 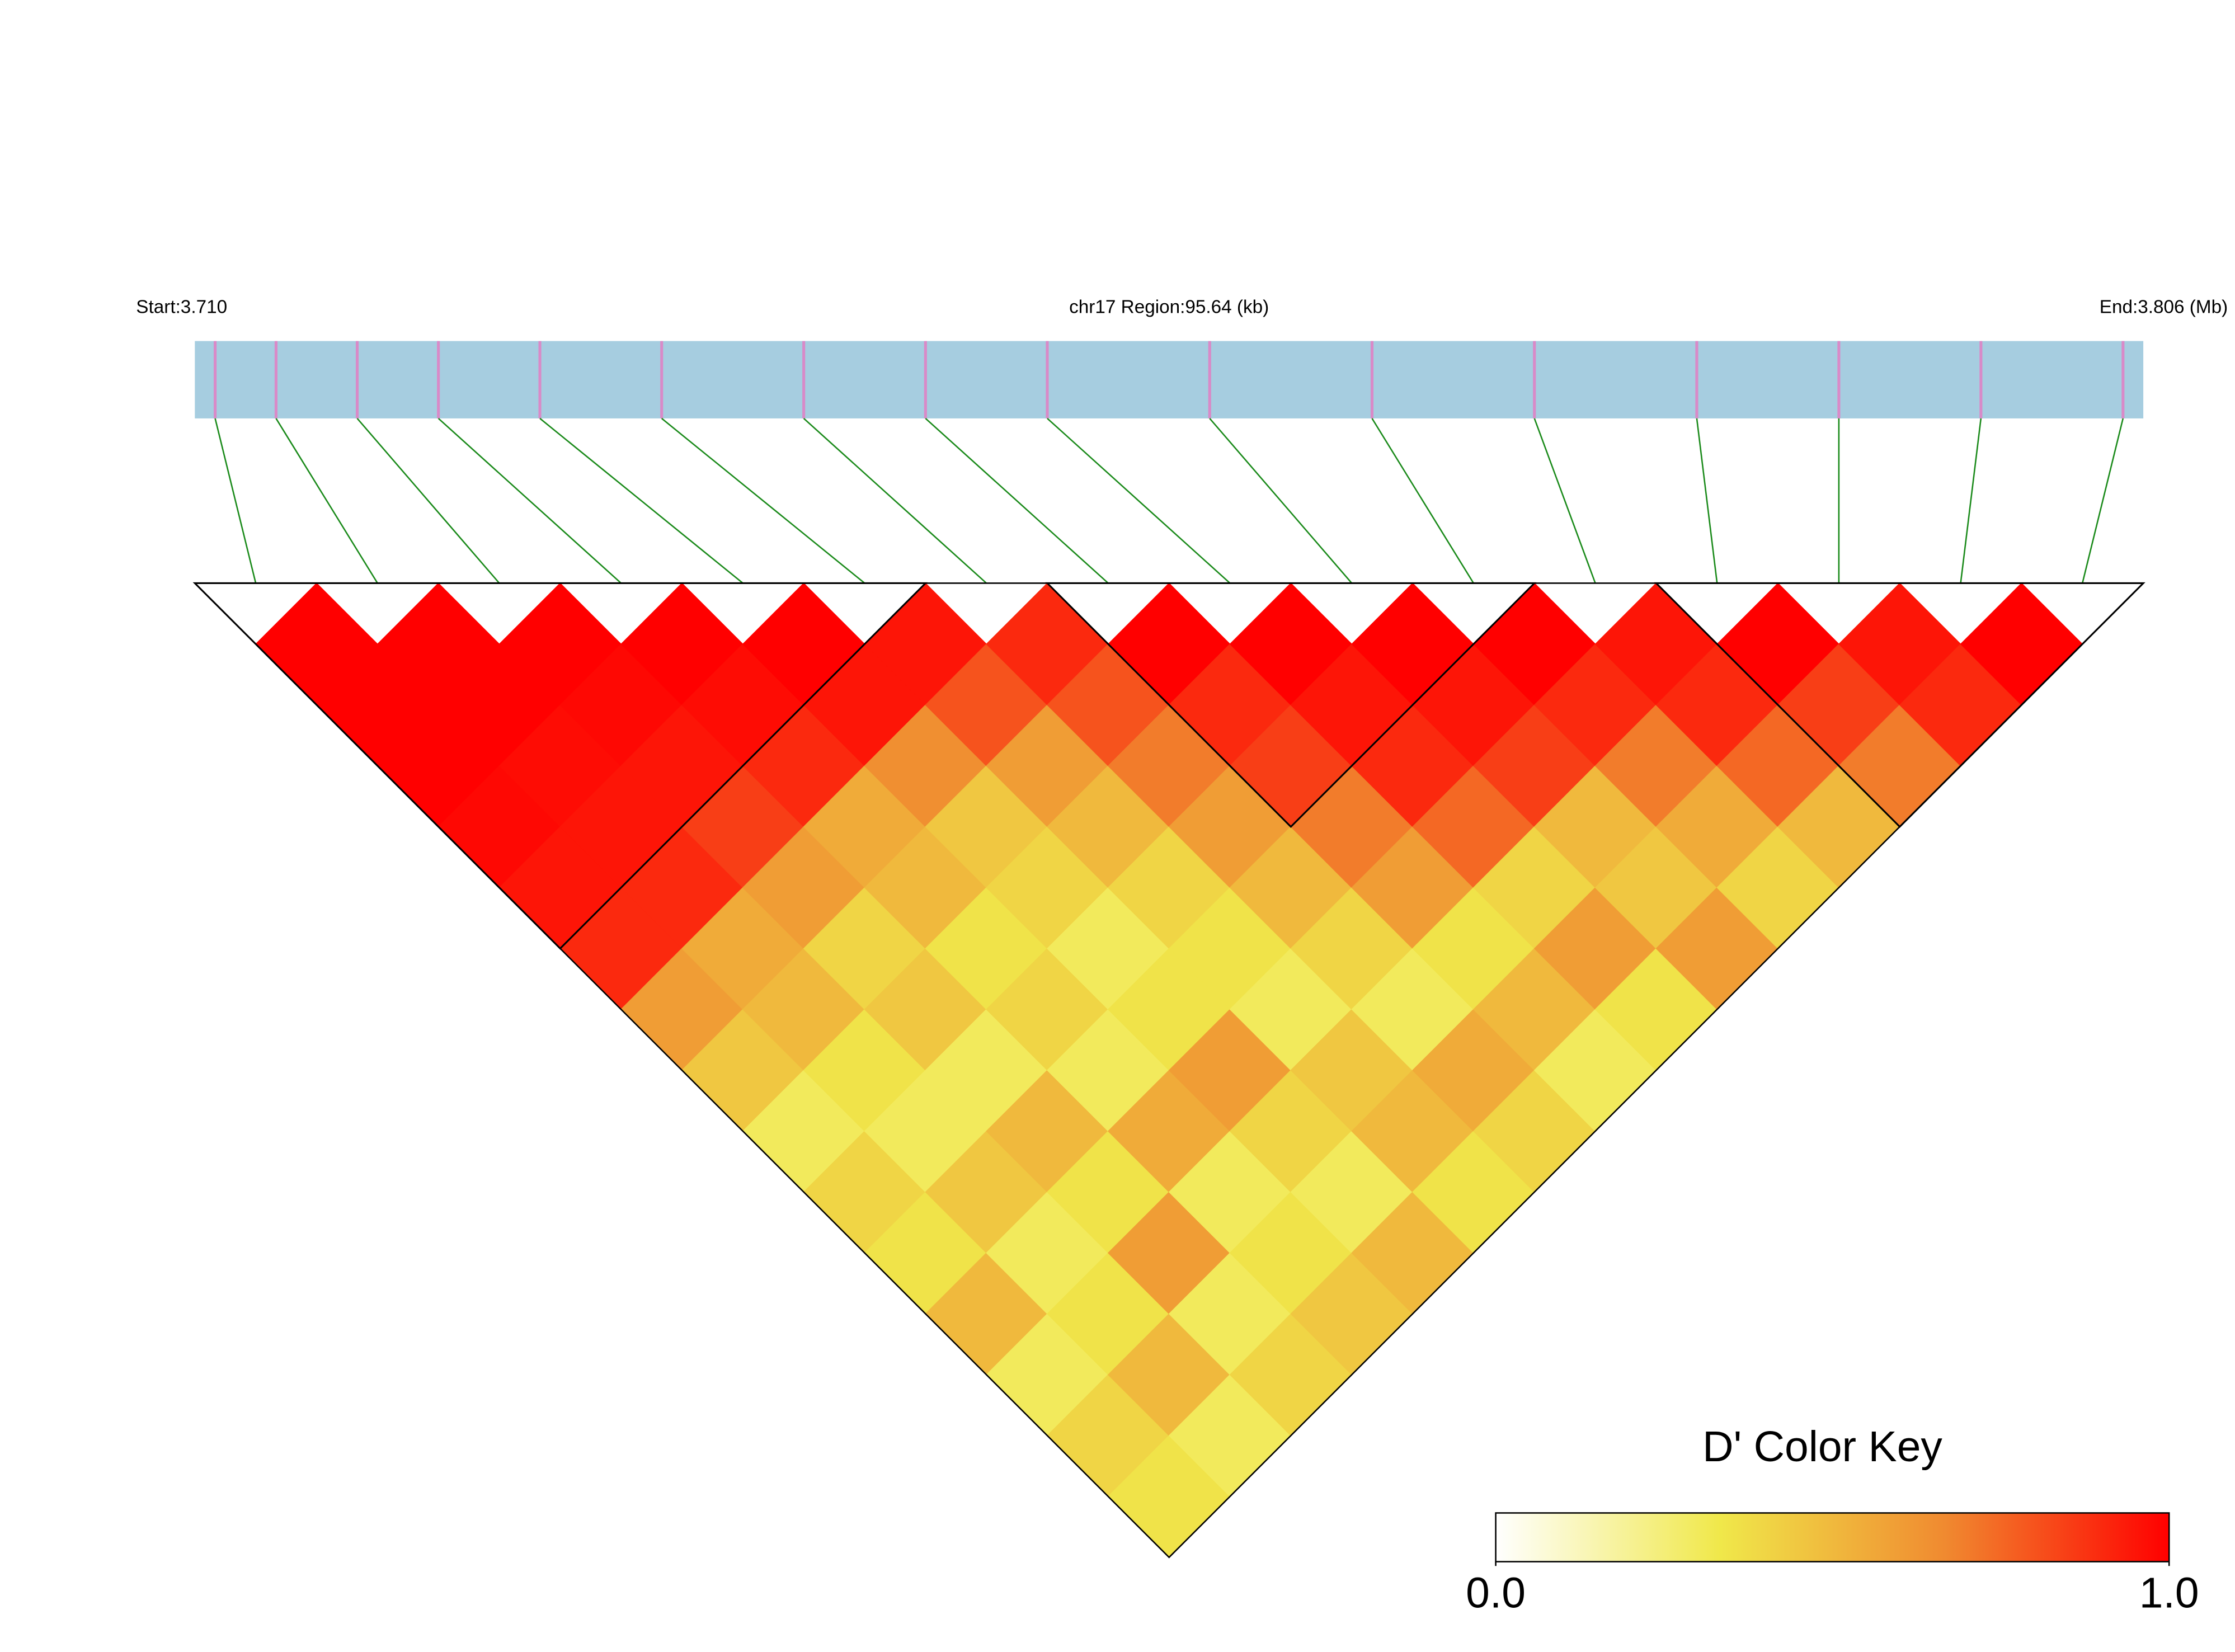 What do you see at coordinates (2164, 308) in the screenshot?
I see `end-label: End:3.806 (Mb)` at bounding box center [2164, 308].